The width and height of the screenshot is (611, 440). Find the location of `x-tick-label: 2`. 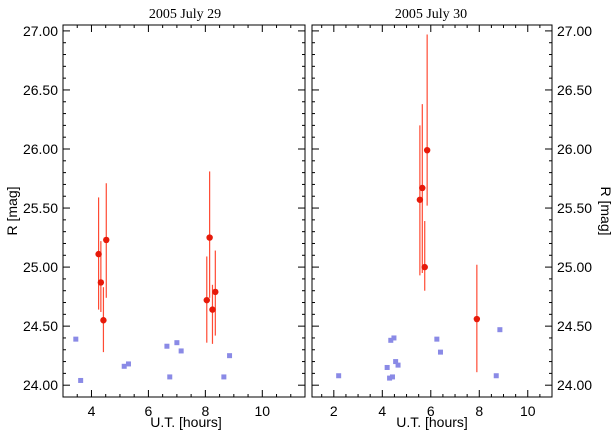

x-tick-label: 2 is located at coordinates (334, 411).